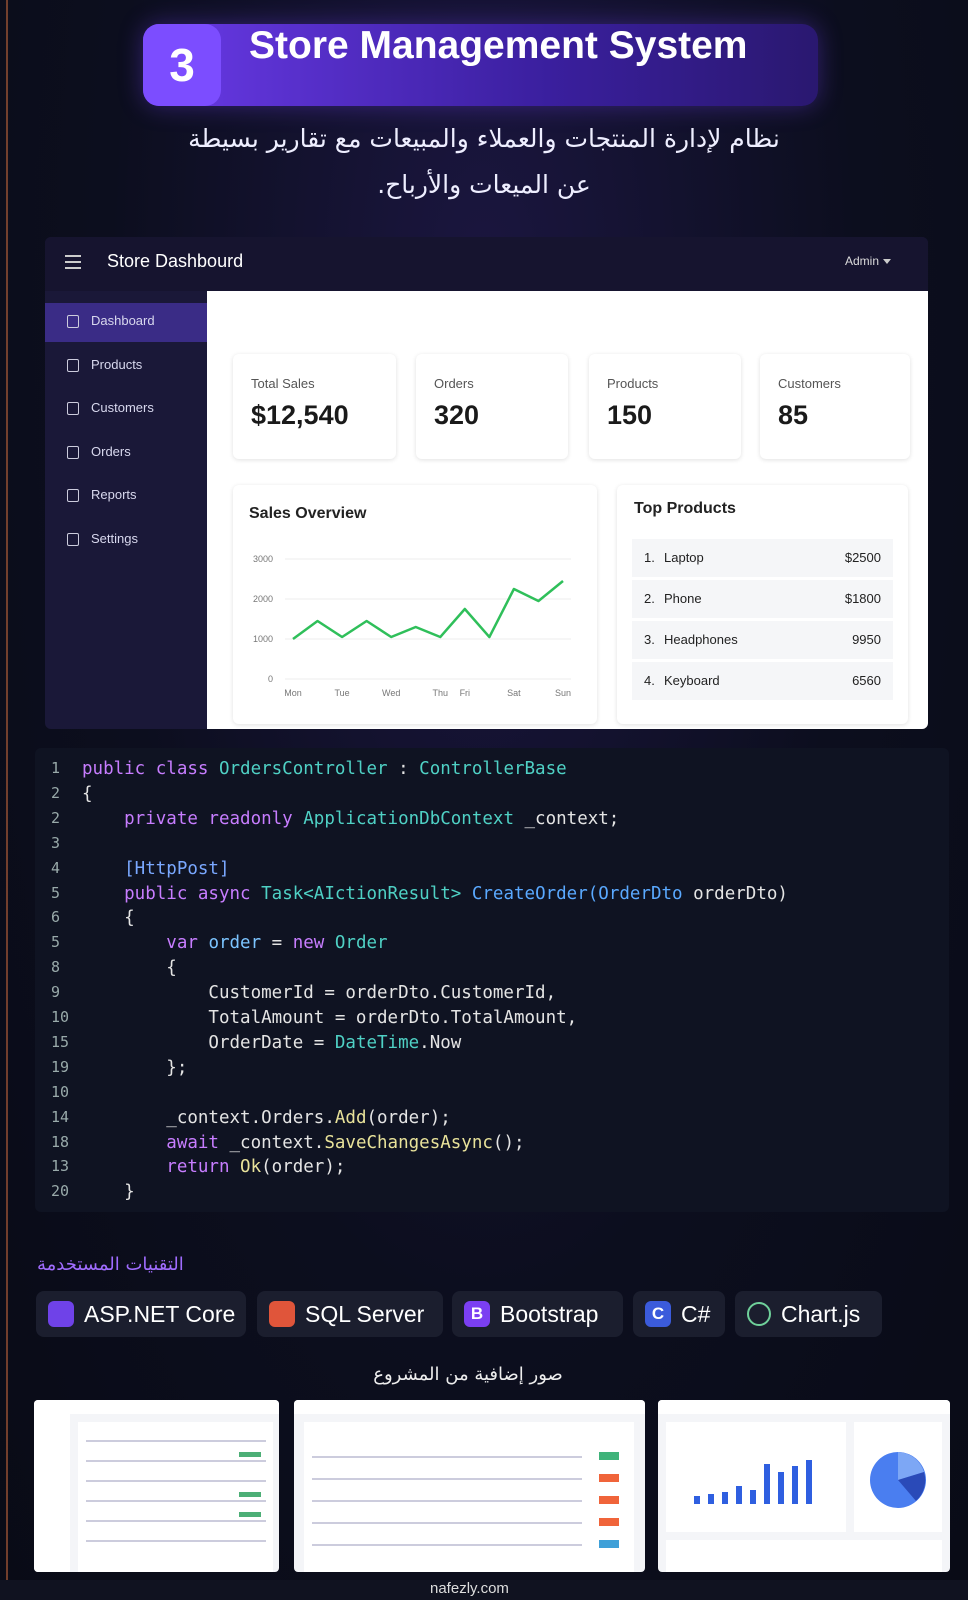 The width and height of the screenshot is (968, 1600). What do you see at coordinates (150, 769) in the screenshot?
I see `code-token: public class` at bounding box center [150, 769].